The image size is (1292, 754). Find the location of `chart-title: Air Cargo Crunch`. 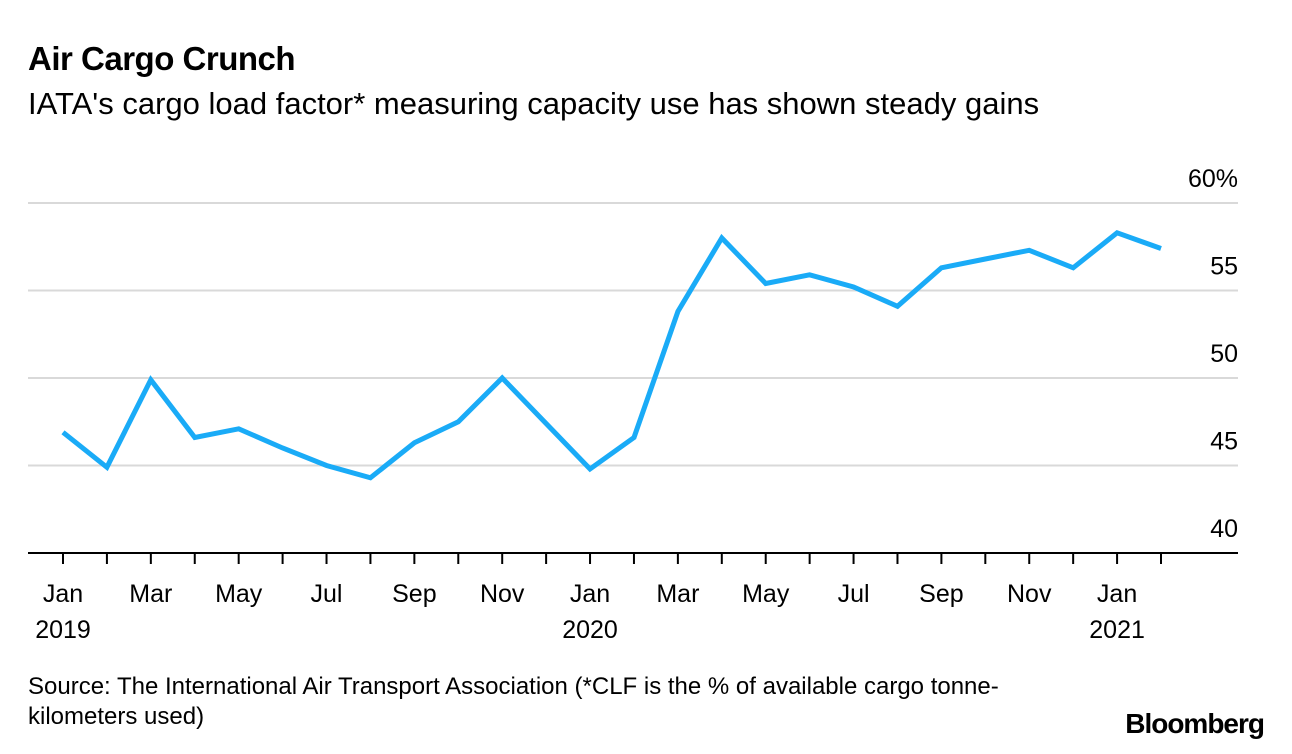

chart-title: Air Cargo Crunch is located at coordinates (162, 58).